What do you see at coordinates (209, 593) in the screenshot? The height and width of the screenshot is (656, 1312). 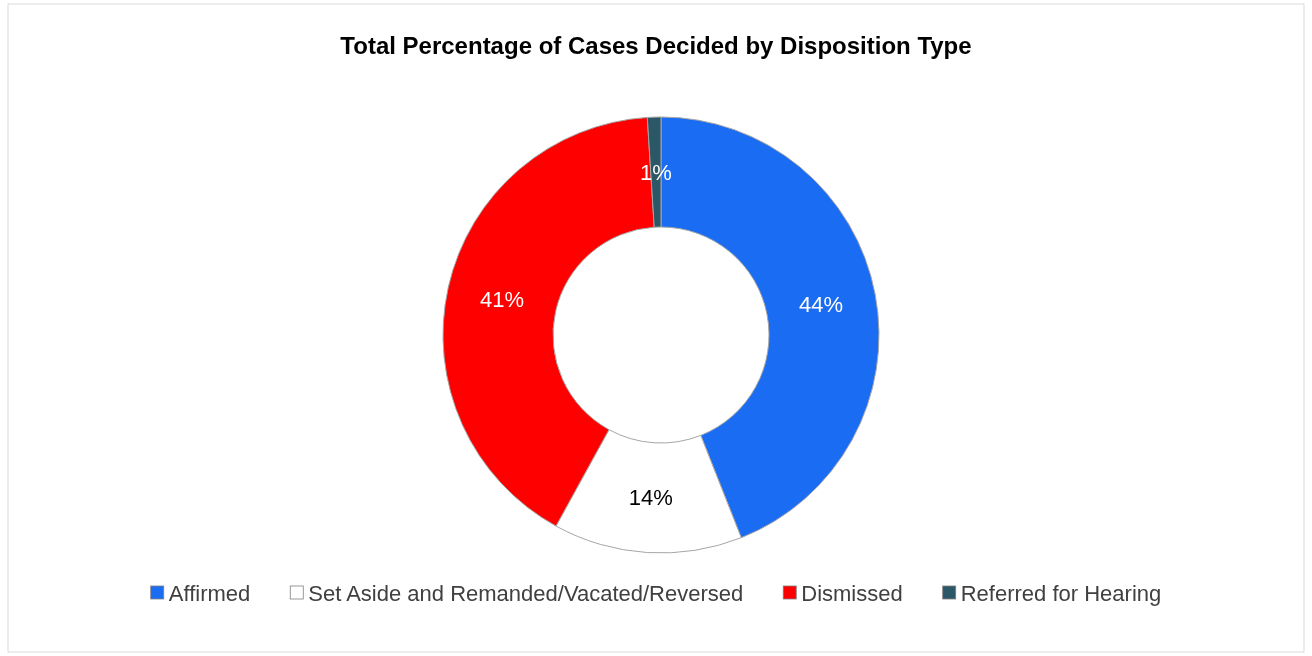 I see `legend-label: Affirmed` at bounding box center [209, 593].